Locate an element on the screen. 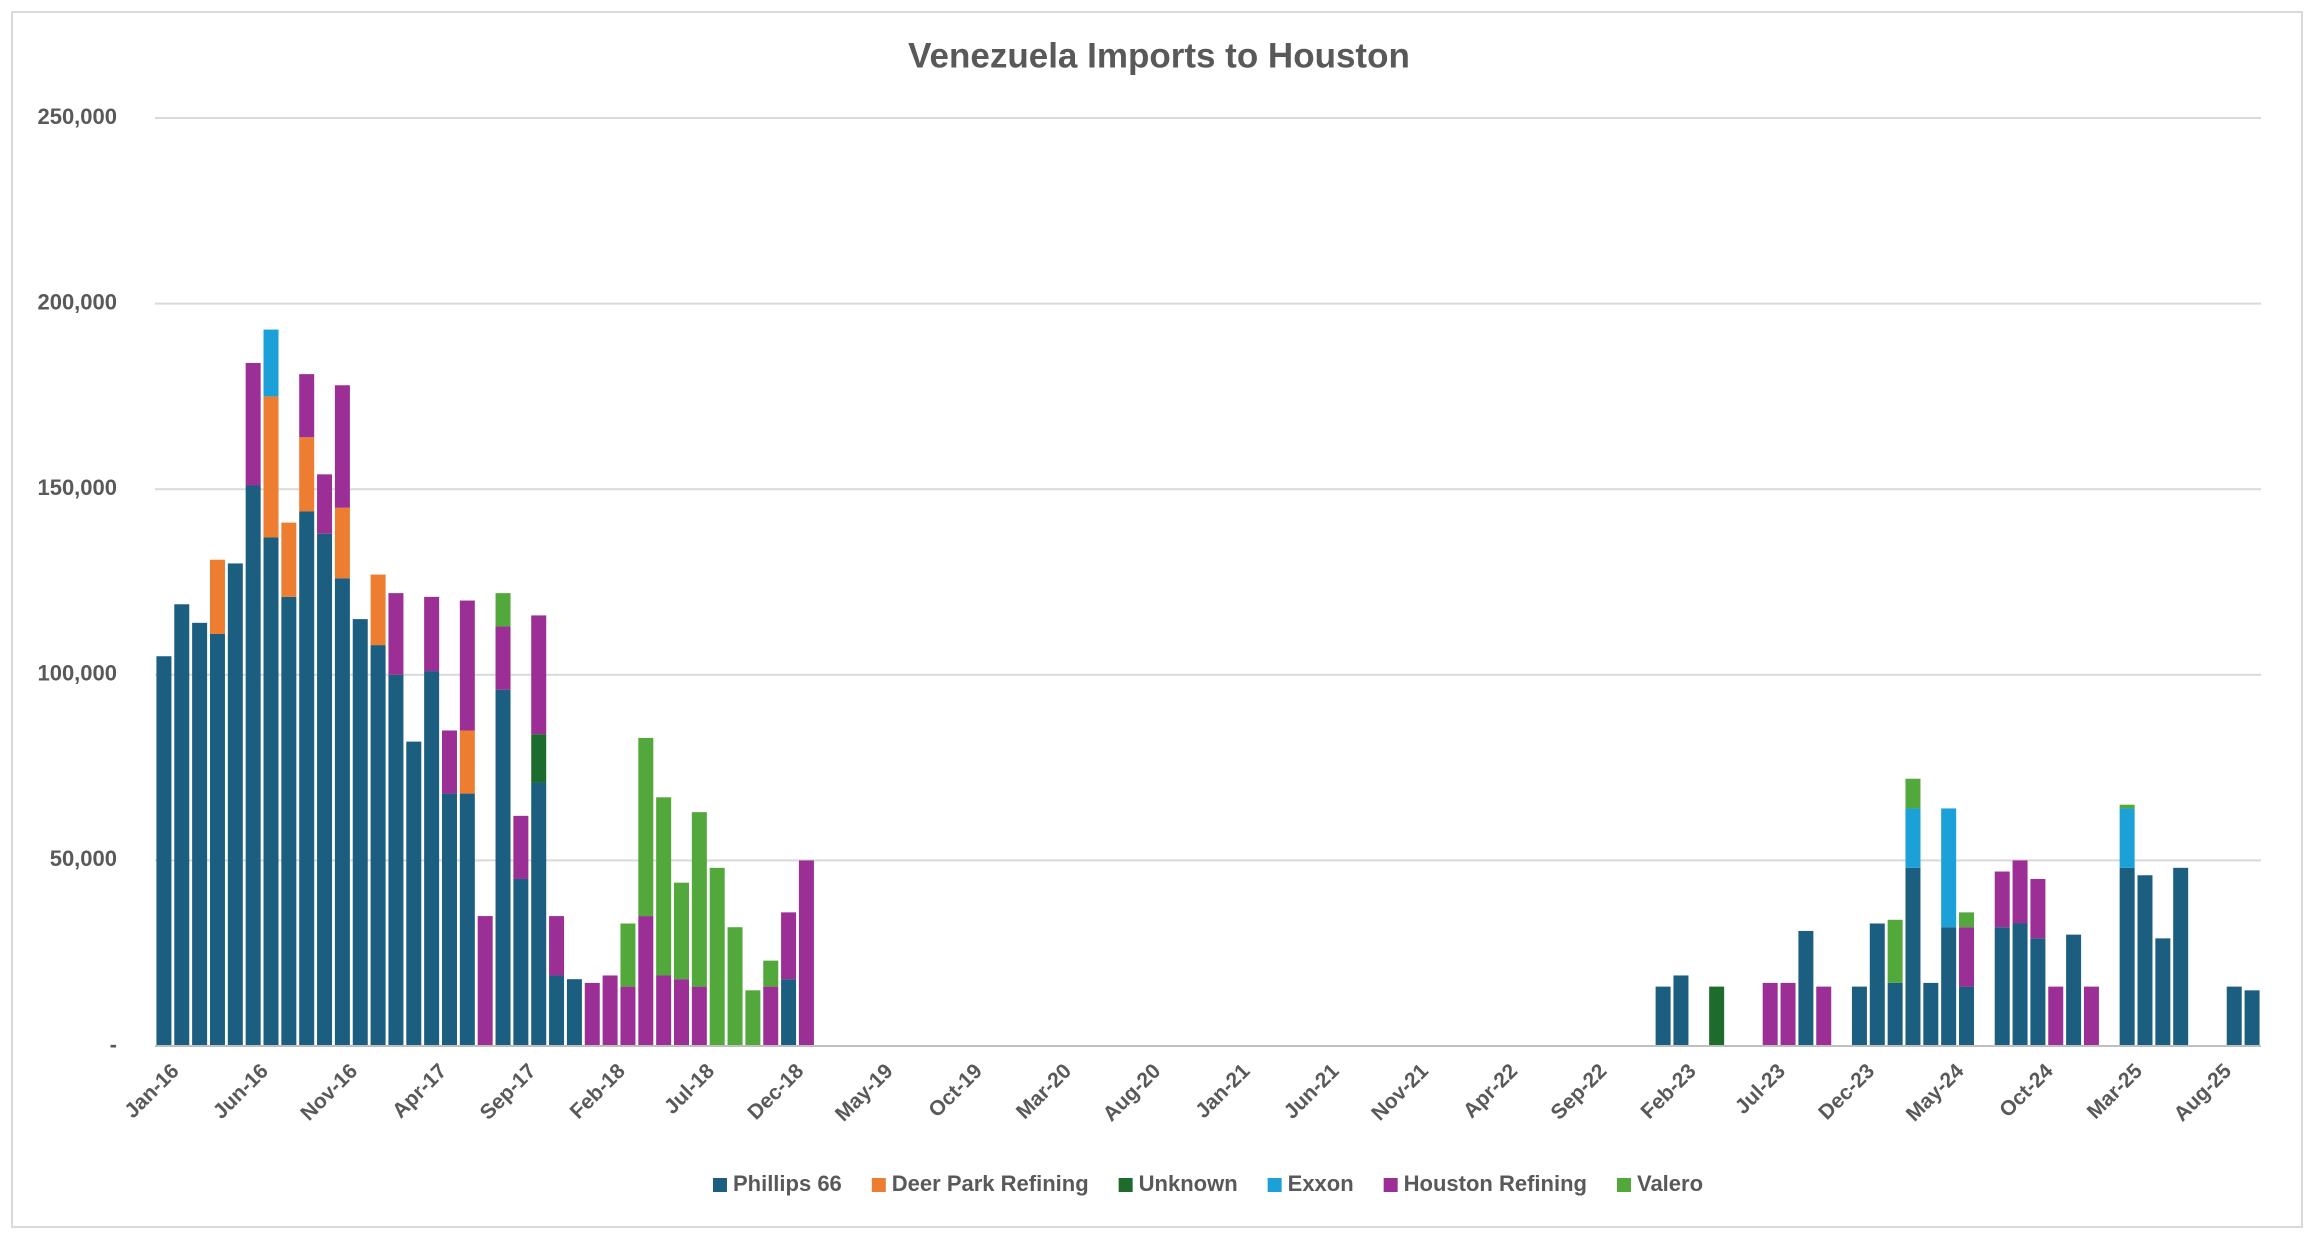  legend-label: Unknown is located at coordinates (1188, 1183).